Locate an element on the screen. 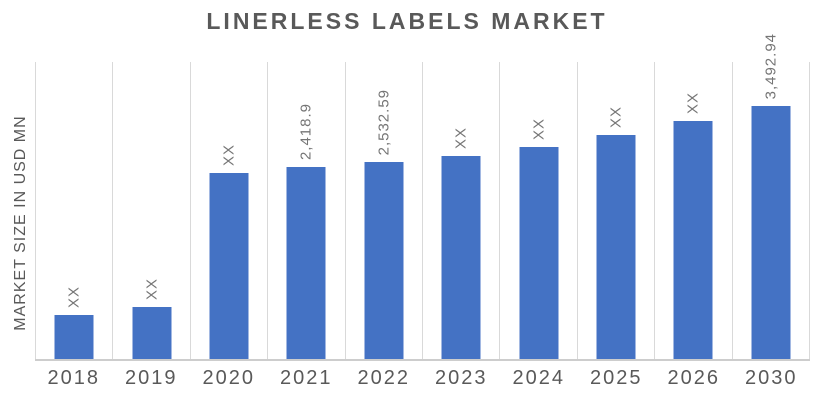 The image size is (814, 408). category-cell-2023: XX is located at coordinates (460, 210).